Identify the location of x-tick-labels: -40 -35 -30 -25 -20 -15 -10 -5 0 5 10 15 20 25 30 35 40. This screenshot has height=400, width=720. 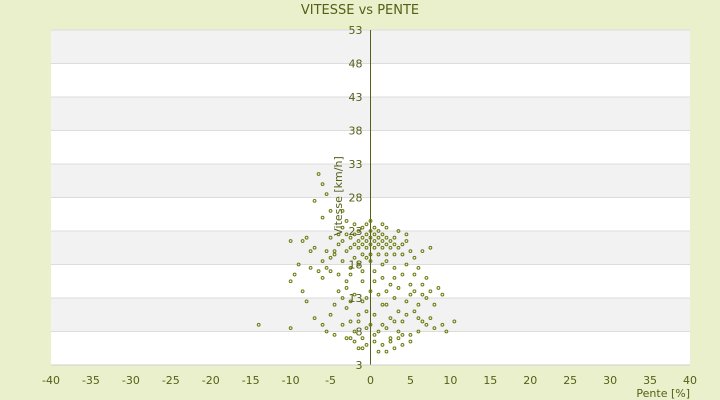
(369, 380).